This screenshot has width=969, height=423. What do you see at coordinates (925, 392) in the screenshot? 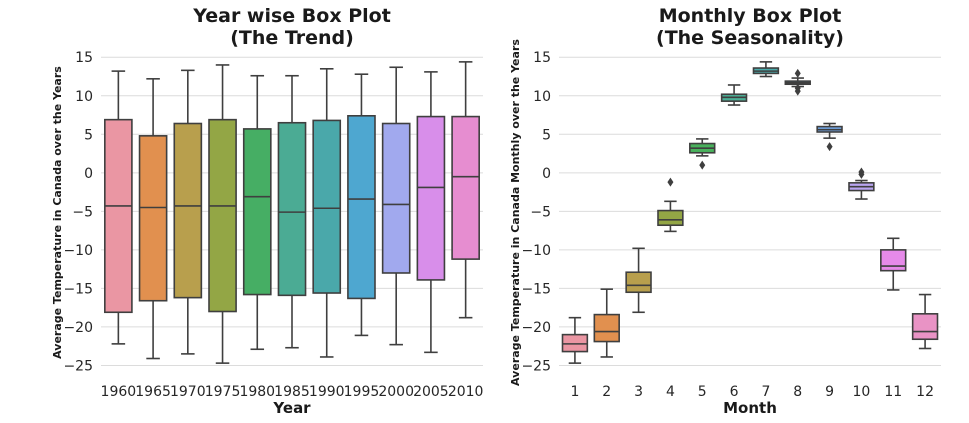
I see `x-tick-label: 12` at bounding box center [925, 392].